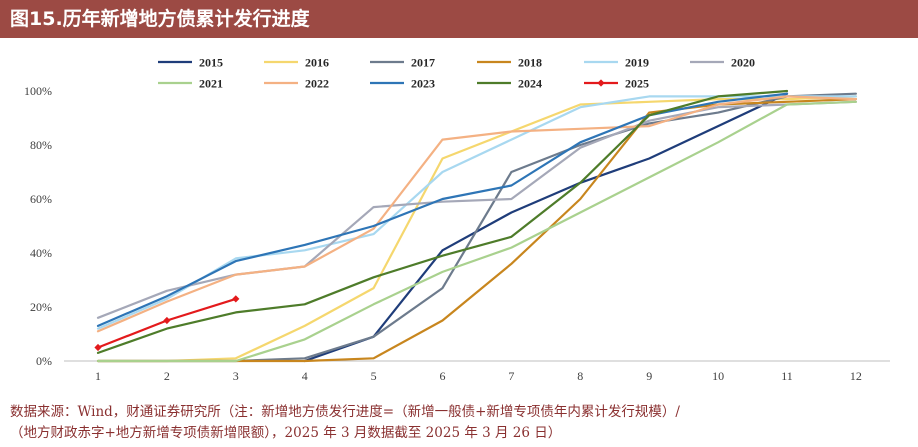 This screenshot has width=918, height=447. I want to click on x-tick-label: 1, so click(98, 376).